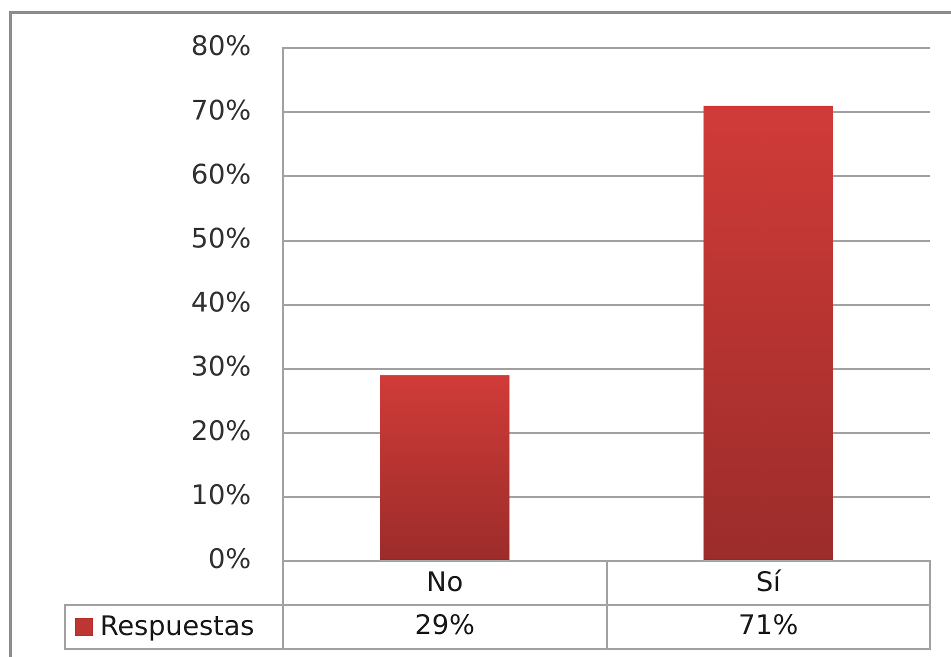 The width and height of the screenshot is (951, 657). What do you see at coordinates (220, 367) in the screenshot?
I see `y-tick-label: 30%` at bounding box center [220, 367].